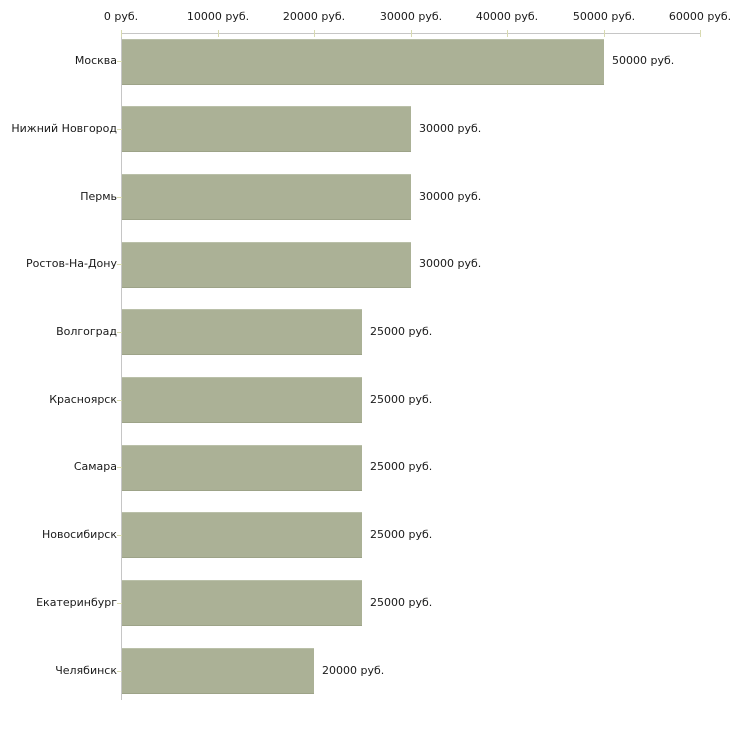 The height and width of the screenshot is (730, 730). What do you see at coordinates (86, 331) in the screenshot?
I see `category-label: Волгоград` at bounding box center [86, 331].